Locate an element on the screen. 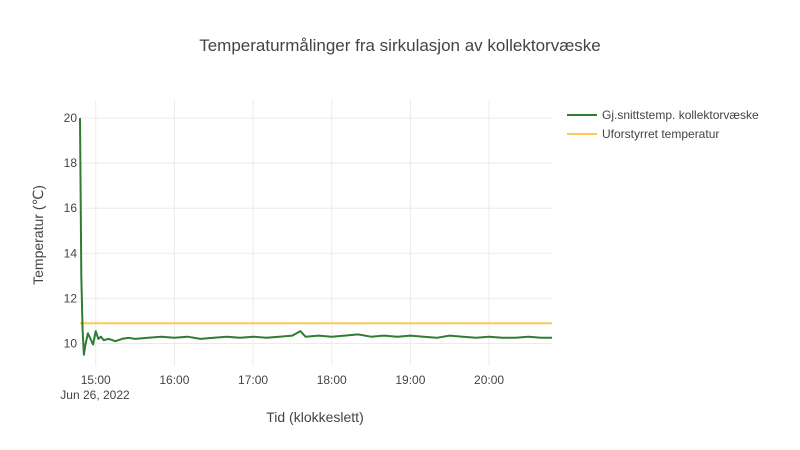 The image size is (800, 450). legend-label-series-2: Uforstyrret temperatur is located at coordinates (660, 134).